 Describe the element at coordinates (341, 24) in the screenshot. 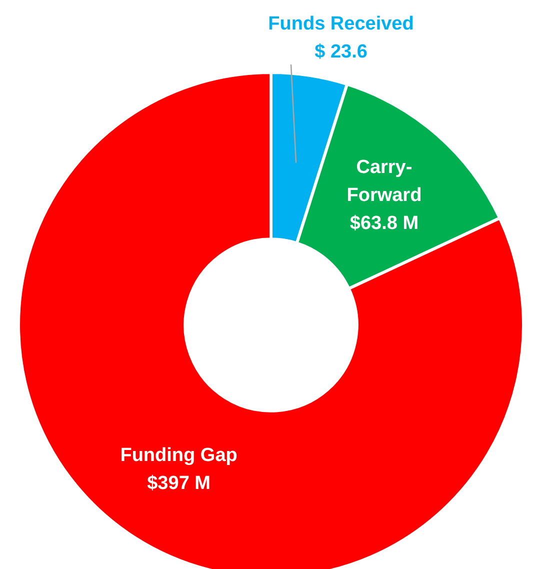

I see `slice-label: Funds Received` at that location.